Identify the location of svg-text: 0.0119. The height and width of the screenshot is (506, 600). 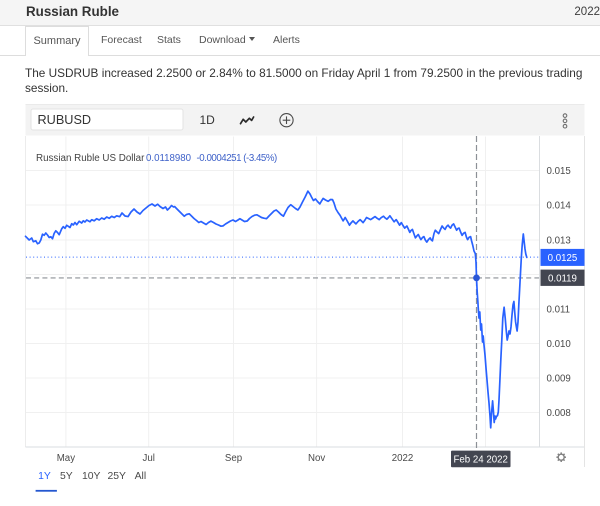
(562, 279).